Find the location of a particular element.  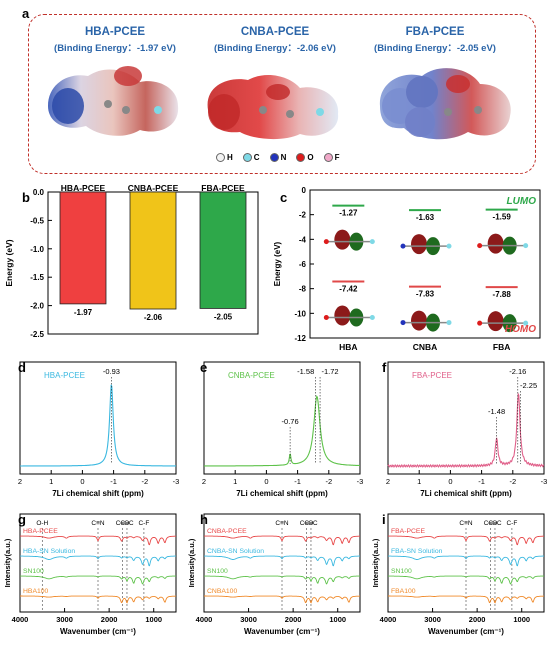

chart-h-xtick-label: 3000 is located at coordinates (248, 619).